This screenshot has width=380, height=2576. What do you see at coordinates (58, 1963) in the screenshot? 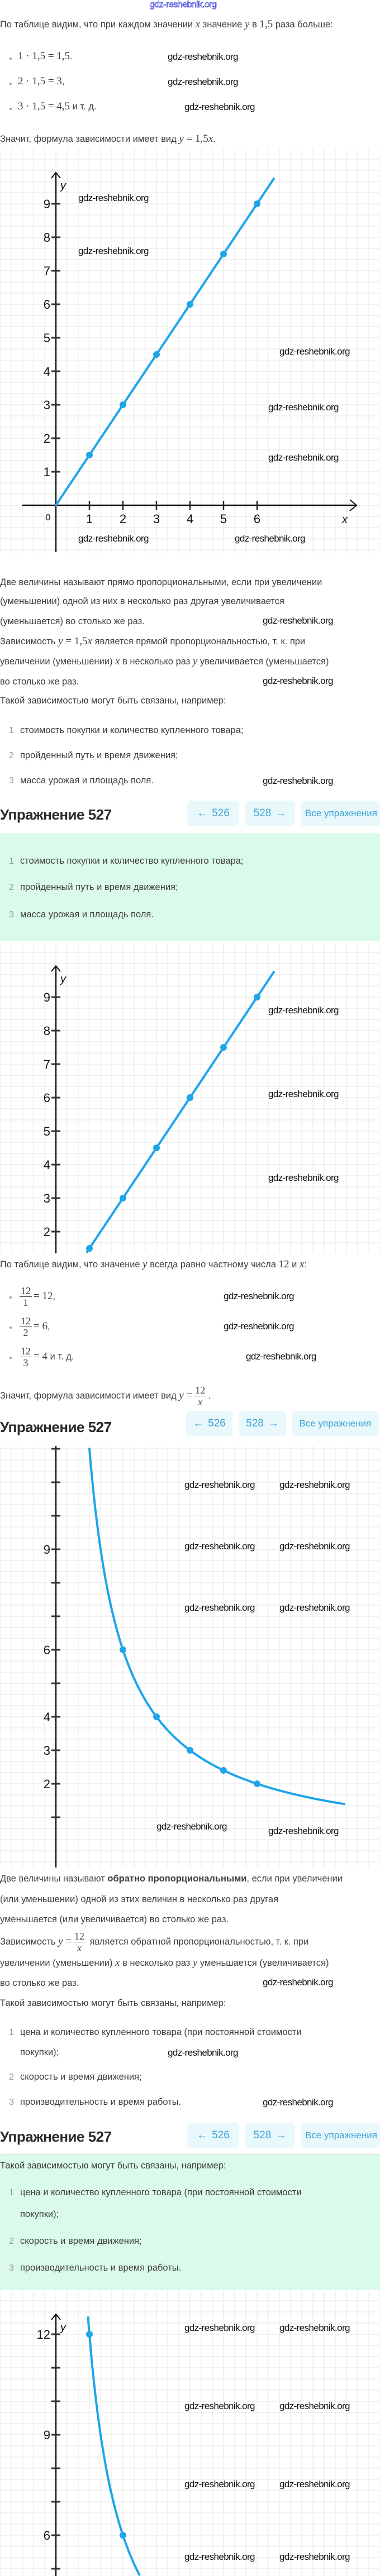
I see `text-segment: увеличении (уменьшении)` at bounding box center [58, 1963].